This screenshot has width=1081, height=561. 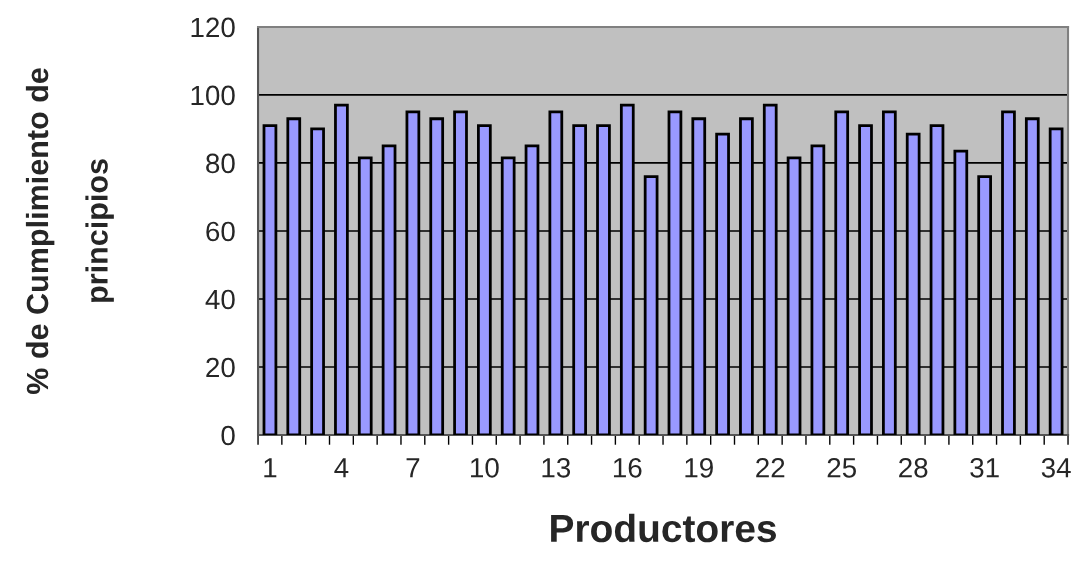 I want to click on y-tick-label: 120, so click(x=213, y=27).